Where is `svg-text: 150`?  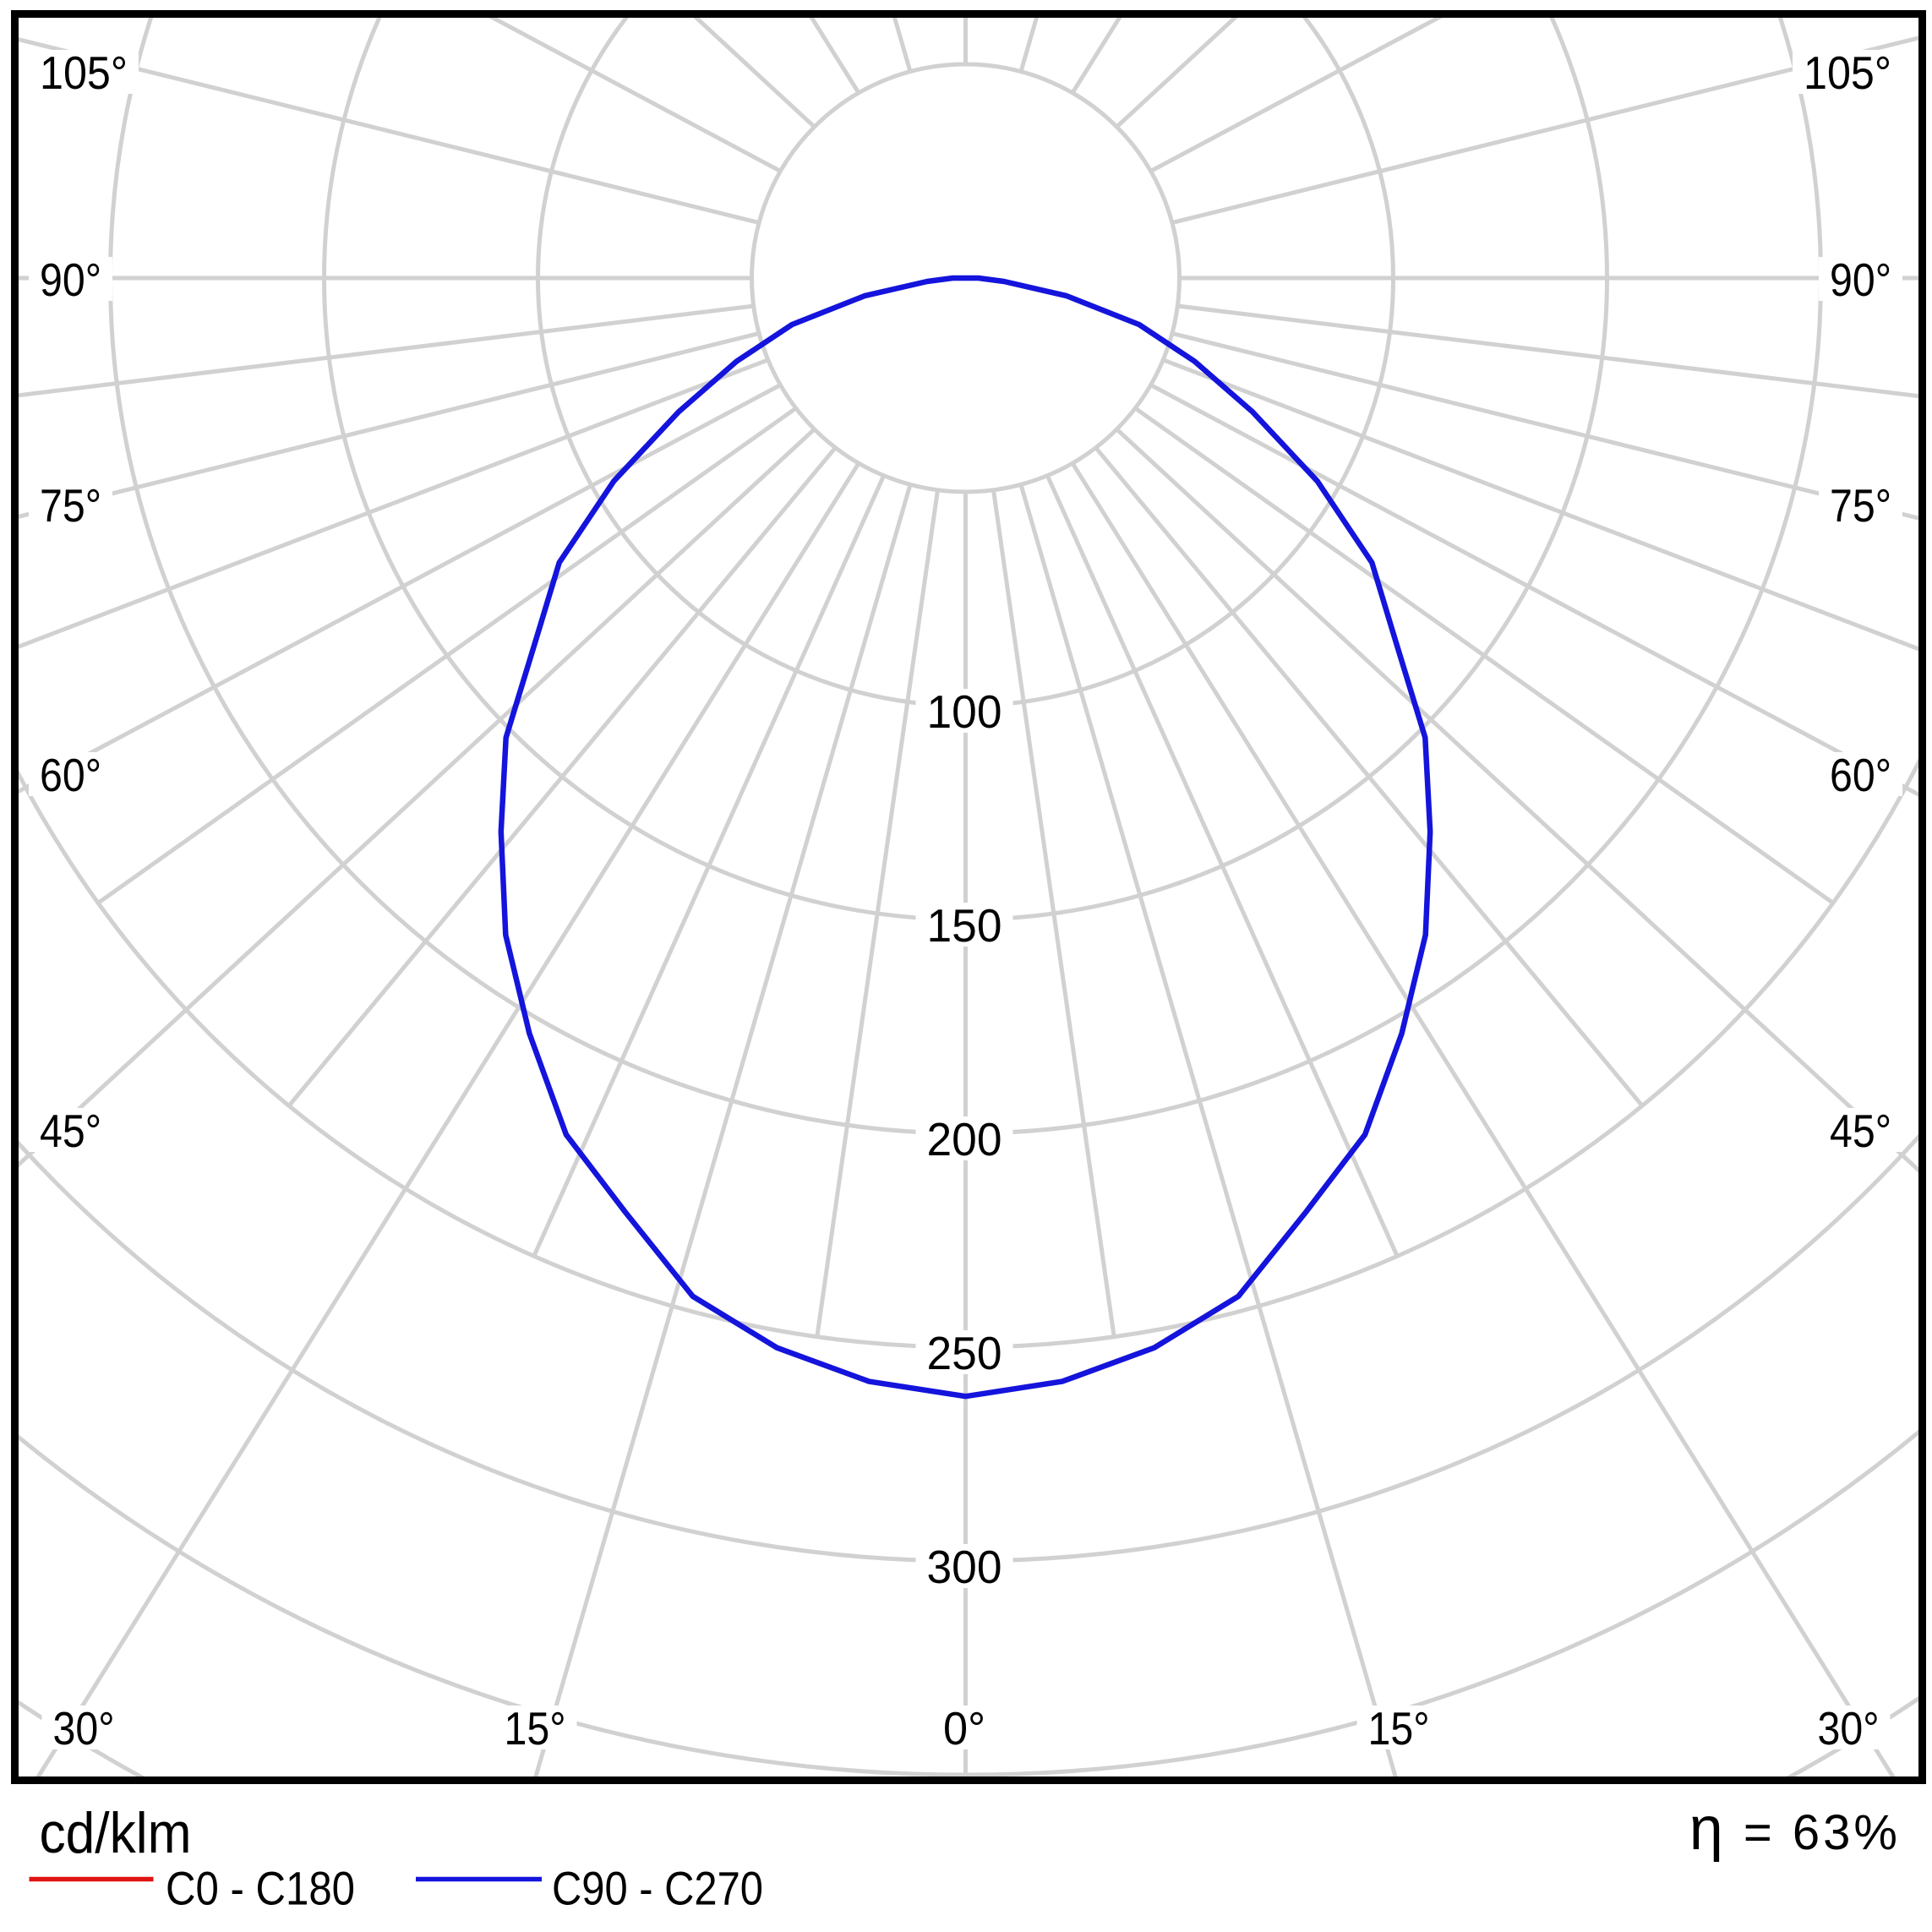 svg-text: 150 is located at coordinates (964, 925).